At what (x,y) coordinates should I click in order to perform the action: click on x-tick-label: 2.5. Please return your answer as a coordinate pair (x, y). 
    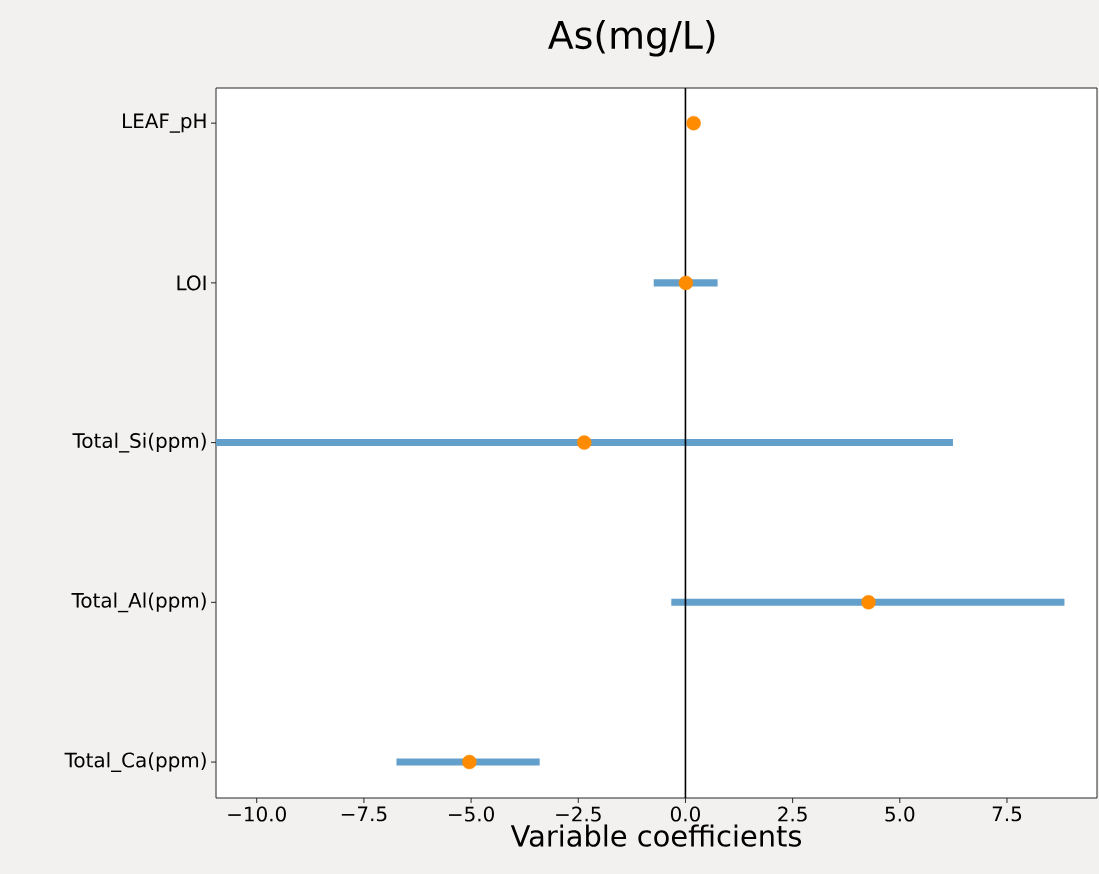
    Looking at the image, I should click on (792, 814).